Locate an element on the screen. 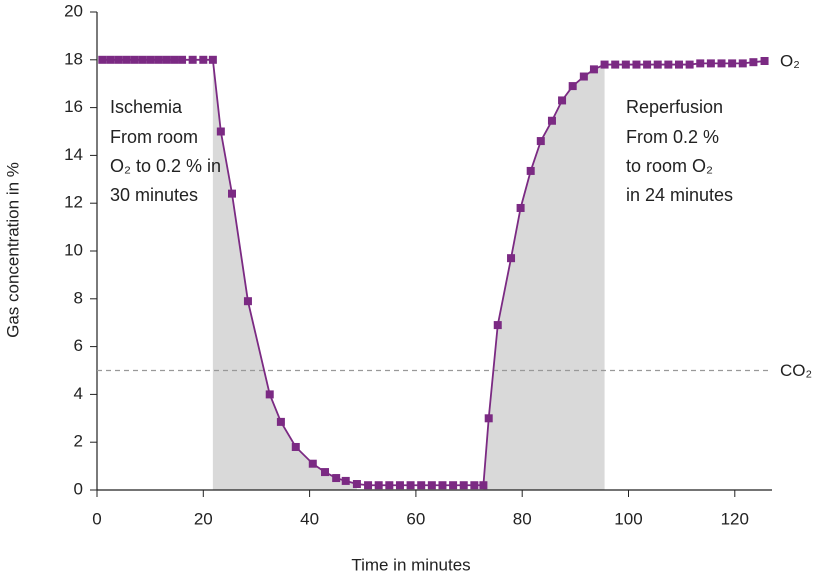 Image resolution: width=832 pixels, height=579 pixels. y-tick-label: 16 is located at coordinates (73, 106).